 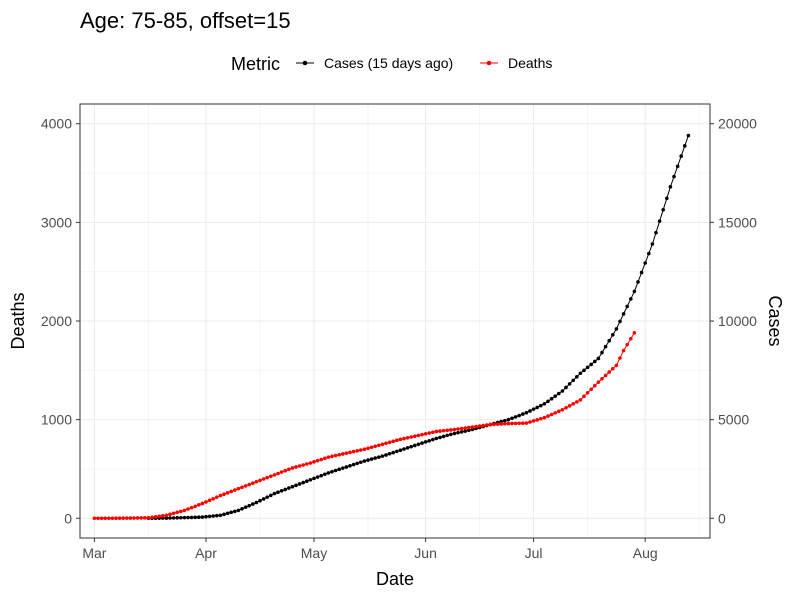 I want to click on y-axis-left: 0 1000 2000 3000 4000, so click(x=60, y=321).